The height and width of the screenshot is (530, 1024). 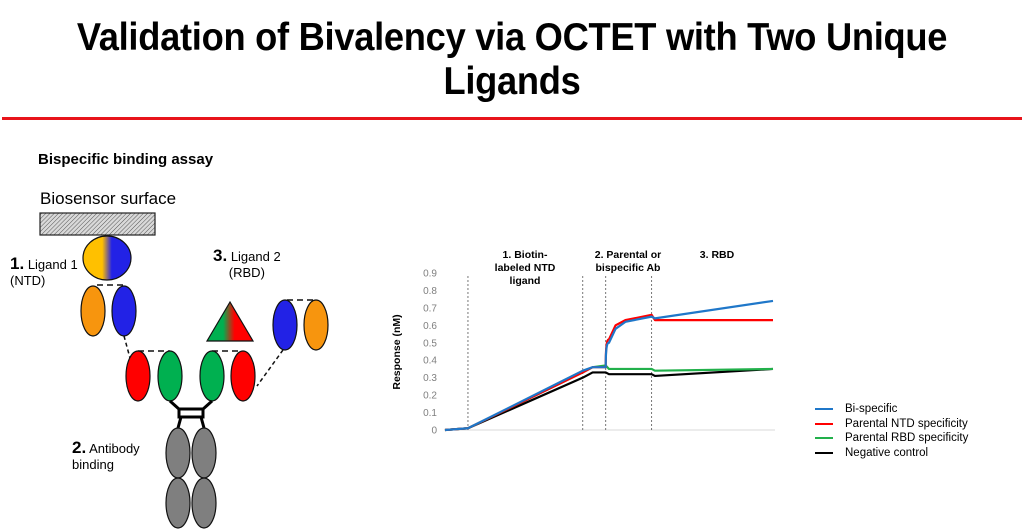 I want to click on y-axis-label: Response (nM), so click(x=397, y=351).